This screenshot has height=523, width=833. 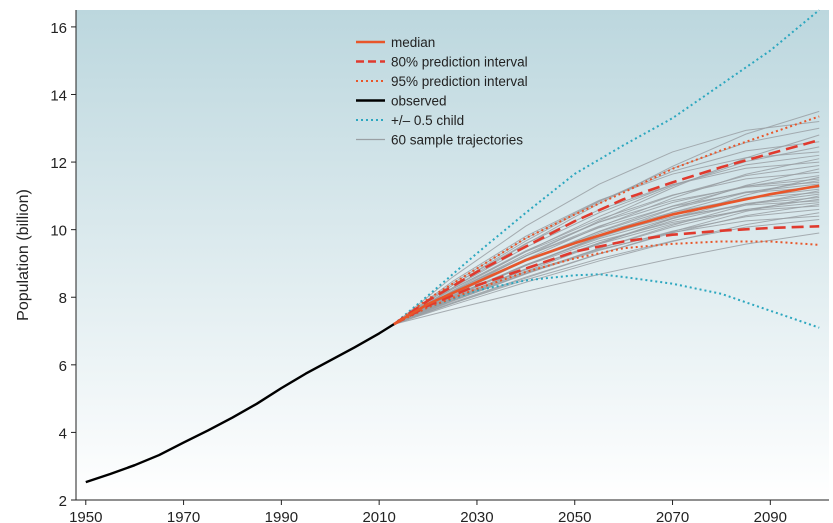 What do you see at coordinates (413, 42) in the screenshot?
I see `legend-label-median: median` at bounding box center [413, 42].